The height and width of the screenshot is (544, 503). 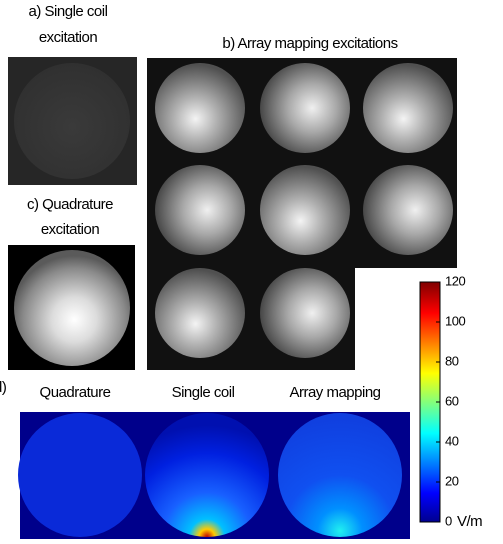 What do you see at coordinates (459, 401) in the screenshot?
I see `colorbar-ticks: 0 20 40 60 80 100 120 V/m` at bounding box center [459, 401].